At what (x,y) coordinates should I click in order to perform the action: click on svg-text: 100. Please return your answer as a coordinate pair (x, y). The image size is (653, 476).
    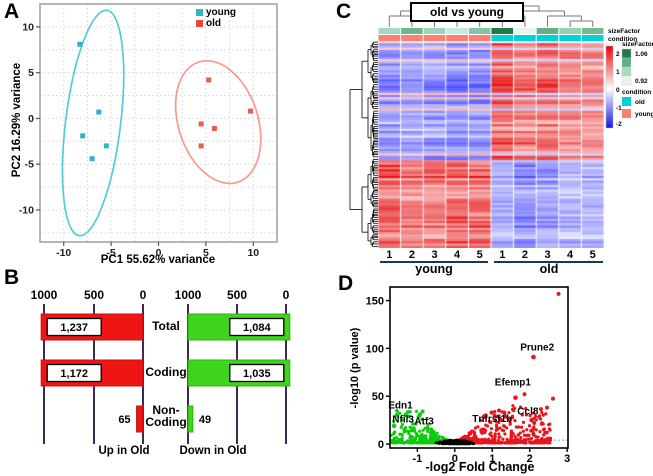
    Looking at the image, I should click on (375, 349).